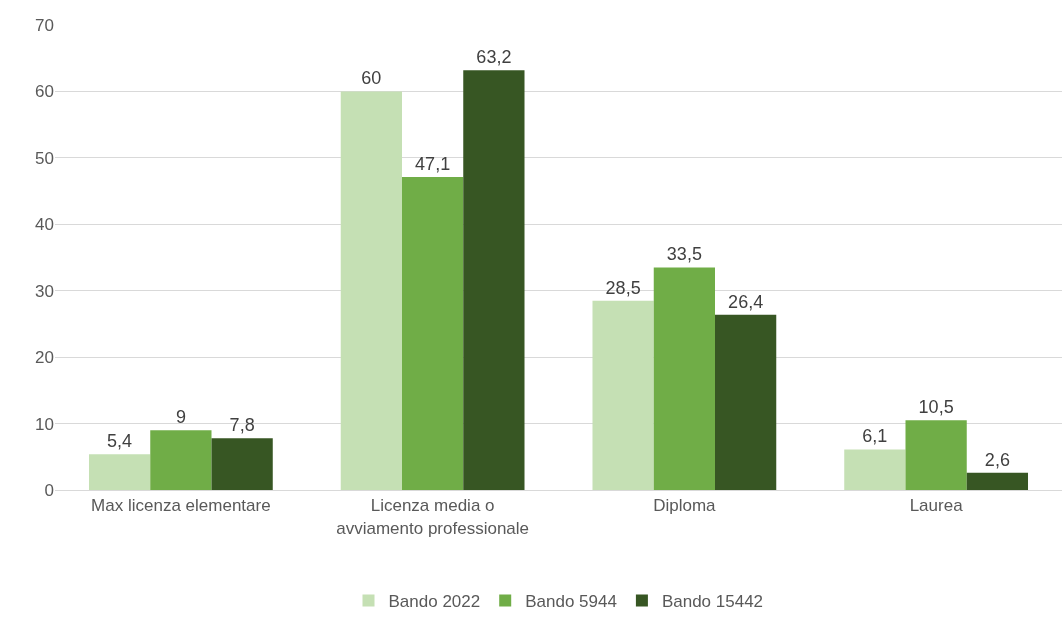  Describe the element at coordinates (44, 424) in the screenshot. I see `y-tick-label: 10` at that location.